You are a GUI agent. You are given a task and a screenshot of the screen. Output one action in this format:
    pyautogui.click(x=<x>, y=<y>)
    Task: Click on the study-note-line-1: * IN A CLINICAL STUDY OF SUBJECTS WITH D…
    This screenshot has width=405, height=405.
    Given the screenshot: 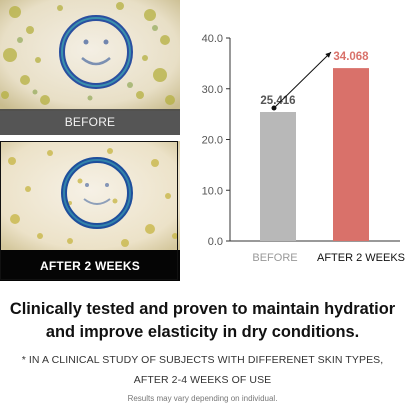 What is the action you would take?
    pyautogui.click(x=202, y=360)
    